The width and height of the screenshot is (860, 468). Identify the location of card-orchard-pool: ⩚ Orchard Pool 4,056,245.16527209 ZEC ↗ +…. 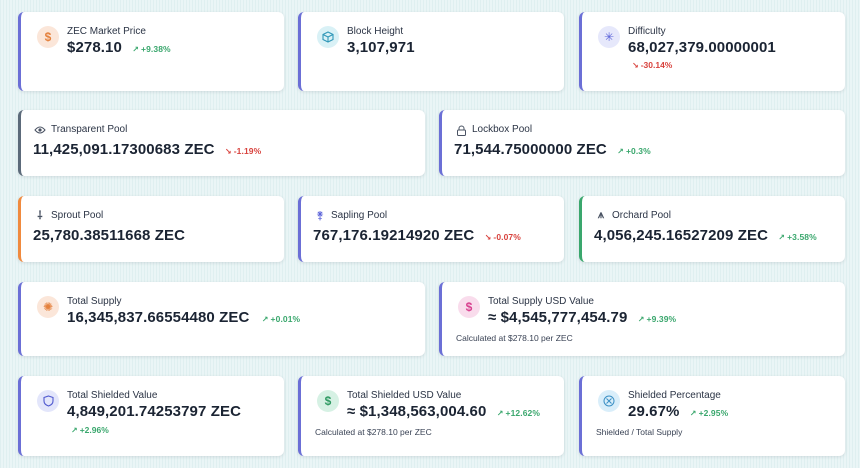
(712, 229).